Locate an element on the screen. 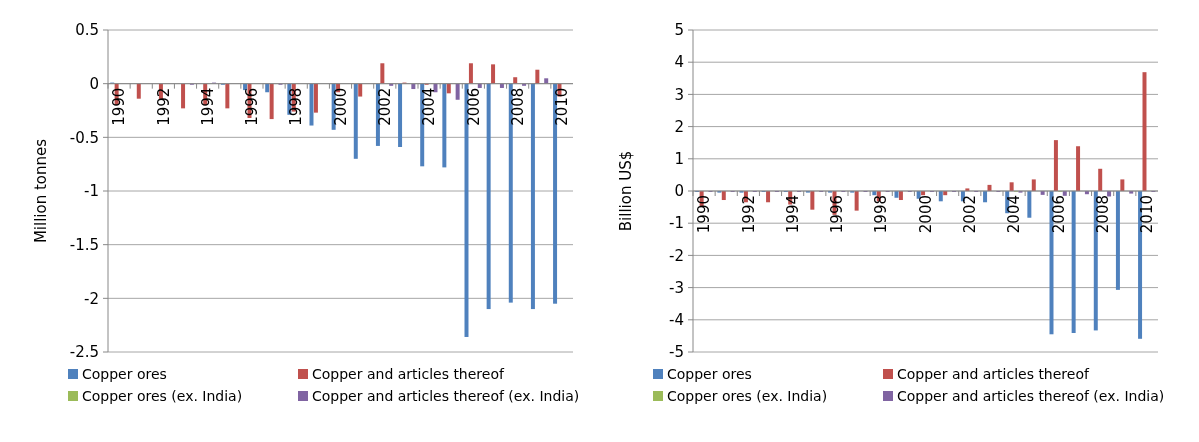 This screenshot has width=1199, height=442. y-tick-label: -4 is located at coordinates (676, 320).